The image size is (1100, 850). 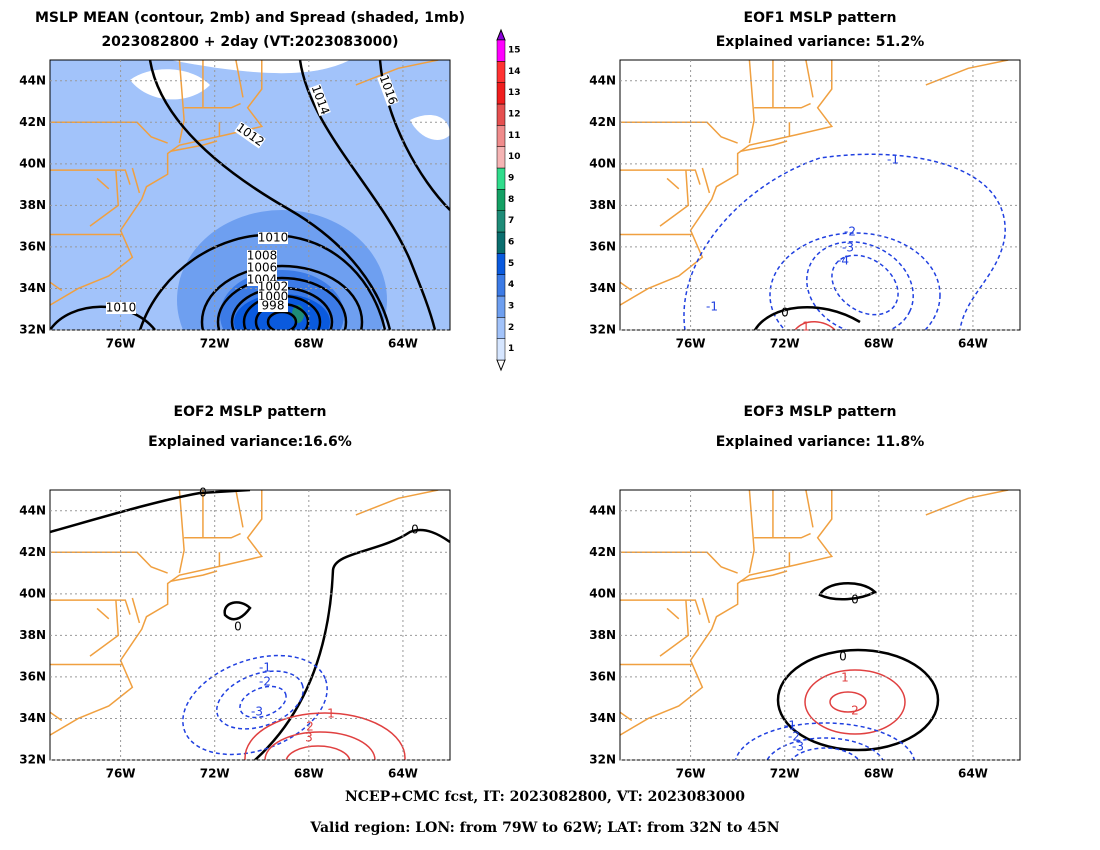 I want to click on colorbar-label: 13, so click(x=514, y=93).